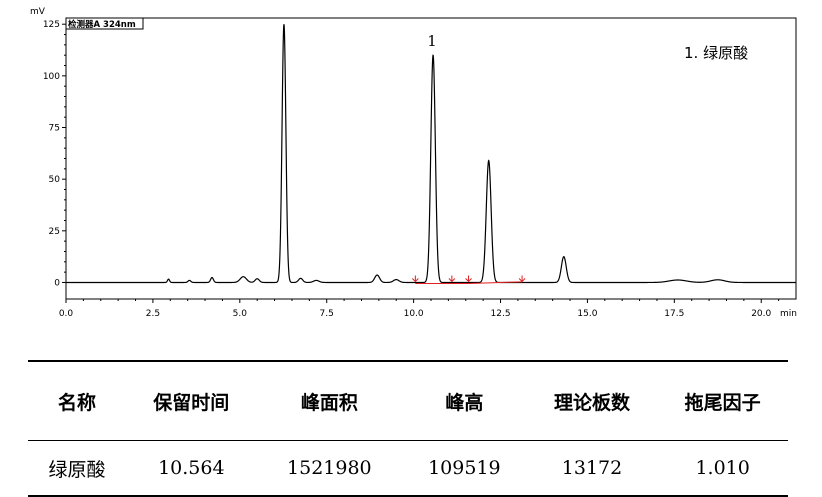 Image resolution: width=822 pixels, height=497 pixels. Describe the element at coordinates (716, 53) in the screenshot. I see `compound-legend: 1. 绿原酸` at that location.